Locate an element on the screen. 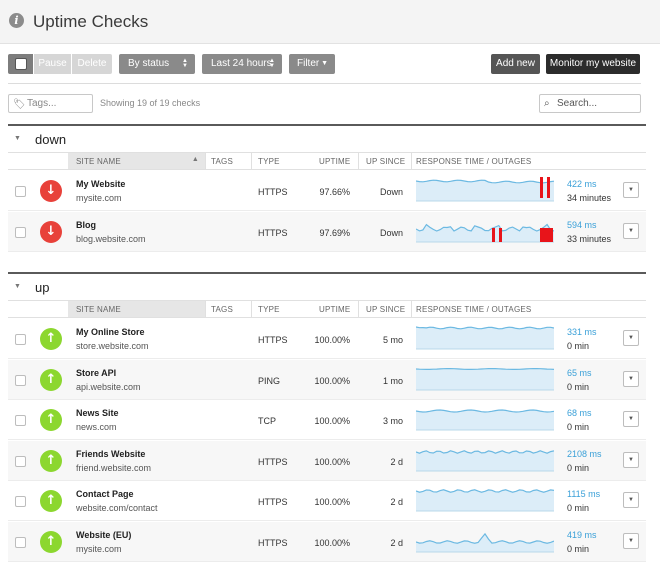 Image resolution: width=660 pixels, height=566 pixels. sort-ascending-icon: ▲ is located at coordinates (195, 159).